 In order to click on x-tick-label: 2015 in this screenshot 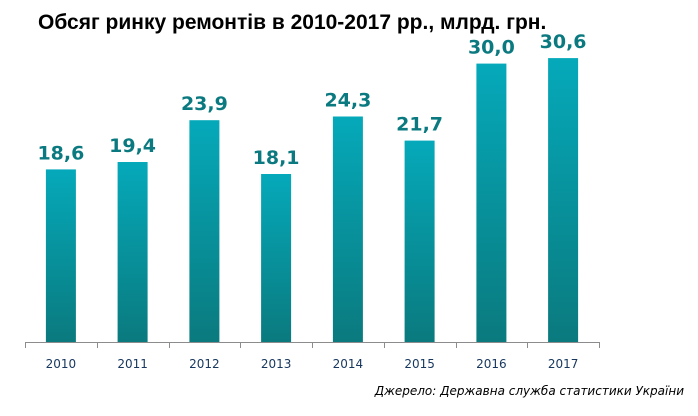, I will do `click(419, 364)`.